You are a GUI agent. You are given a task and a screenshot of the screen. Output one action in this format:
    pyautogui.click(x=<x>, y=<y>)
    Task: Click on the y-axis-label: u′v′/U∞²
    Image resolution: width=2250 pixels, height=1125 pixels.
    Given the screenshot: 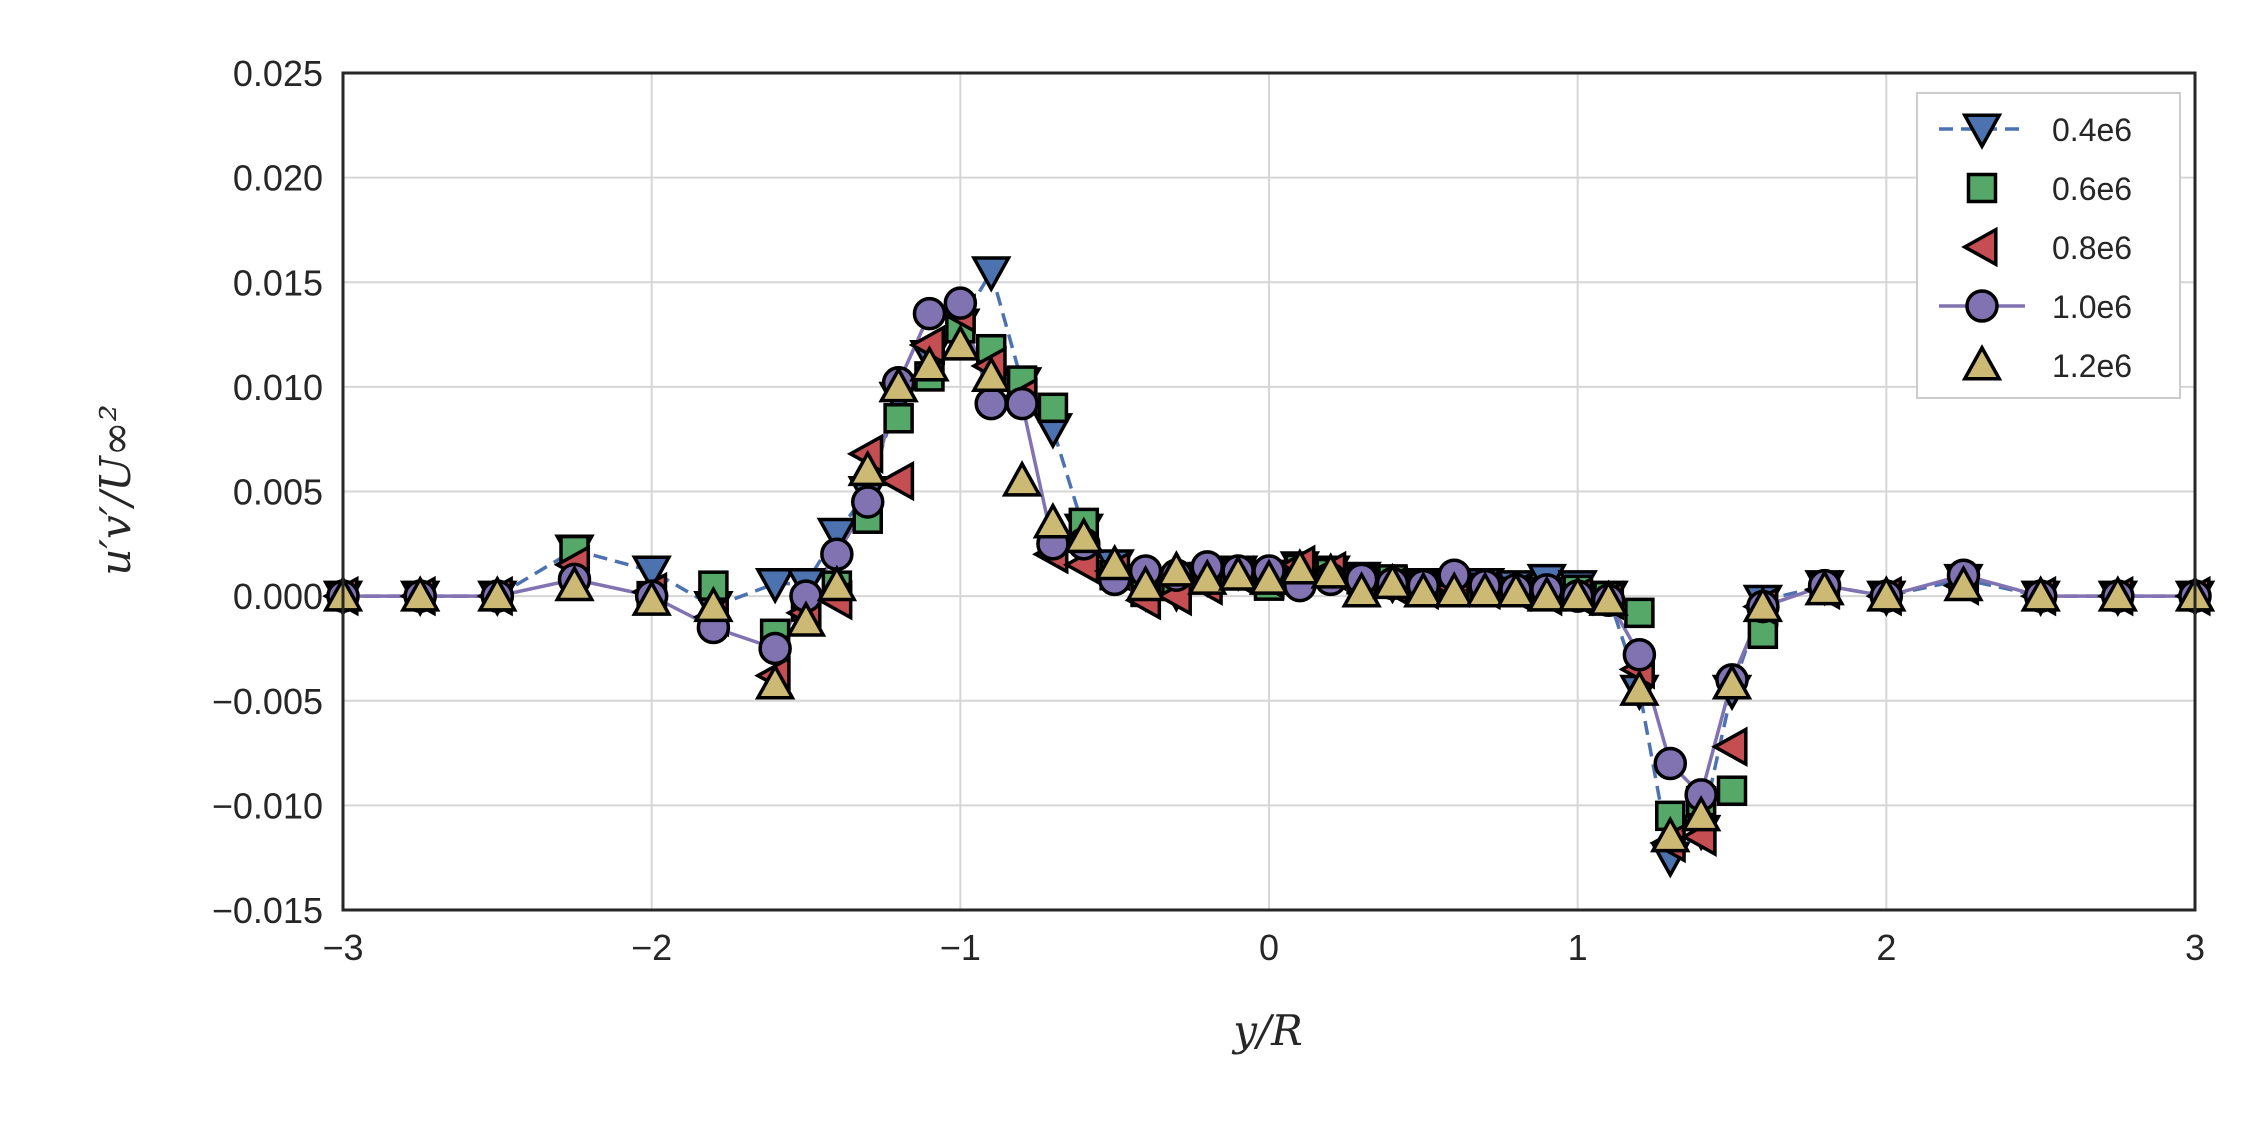 What is the action you would take?
    pyautogui.click(x=115, y=489)
    